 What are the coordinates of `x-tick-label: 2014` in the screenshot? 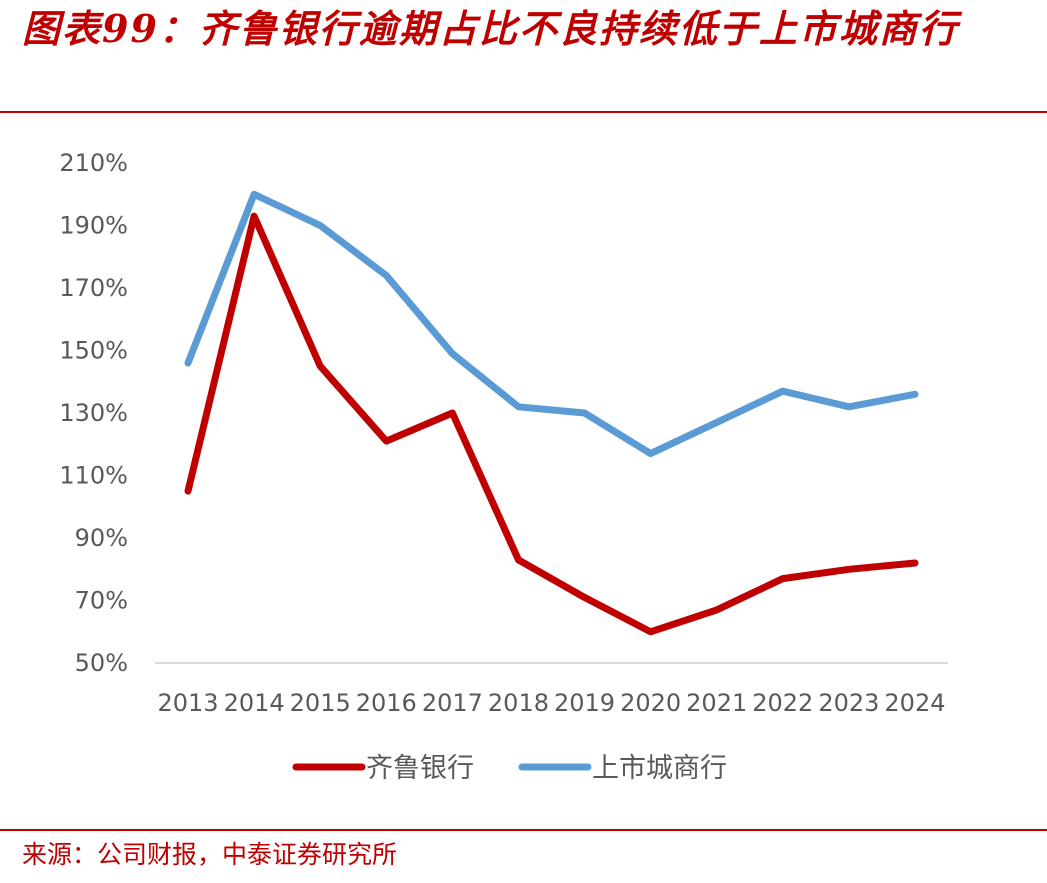 It's located at (254, 703).